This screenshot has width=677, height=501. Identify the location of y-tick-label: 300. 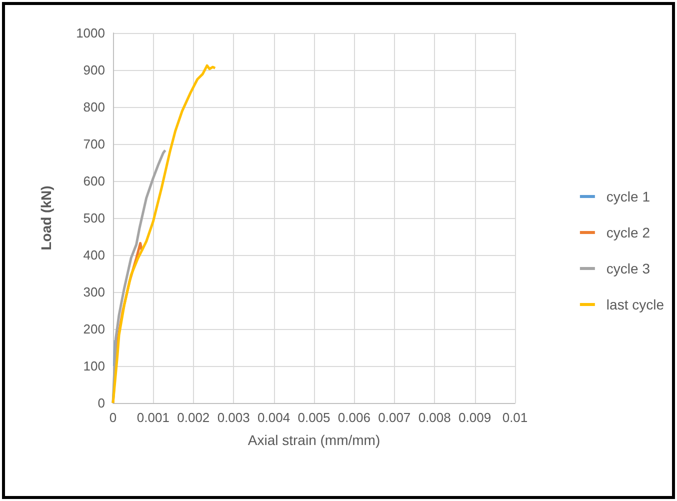
(94, 292).